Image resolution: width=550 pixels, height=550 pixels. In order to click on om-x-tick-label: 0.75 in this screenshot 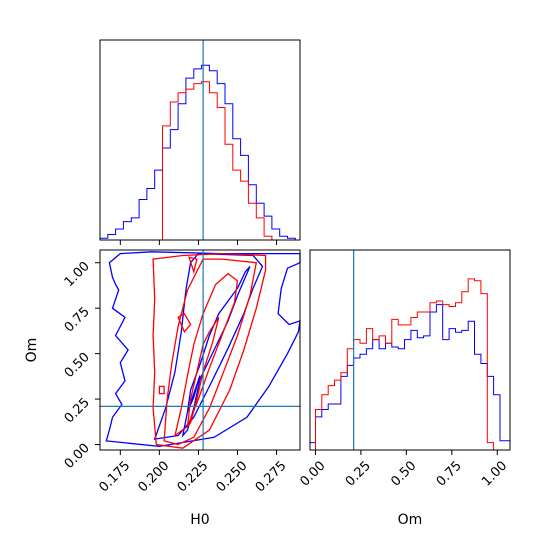, I will do `click(449, 473)`.